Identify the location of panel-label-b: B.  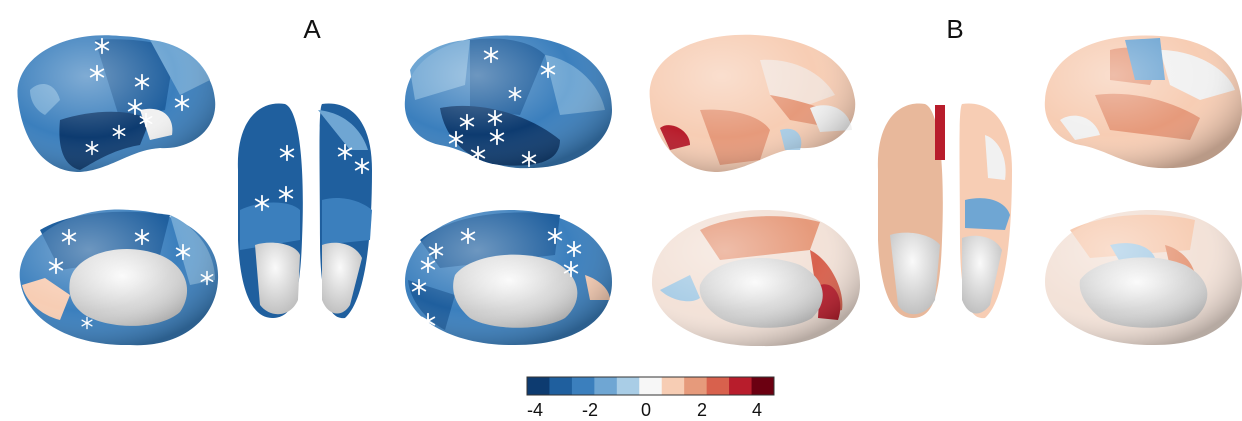
(954, 29).